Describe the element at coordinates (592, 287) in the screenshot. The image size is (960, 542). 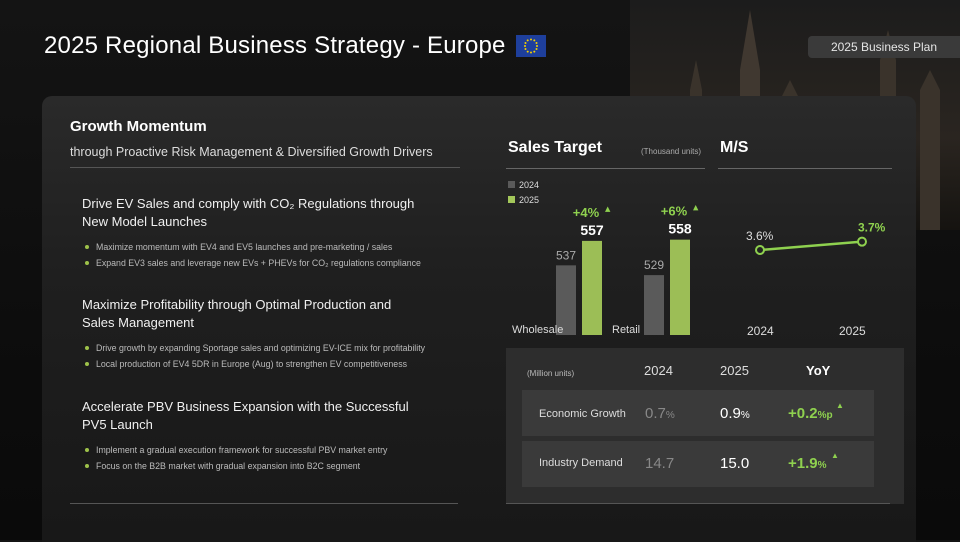
I see `bar-wholesale-2025` at that location.